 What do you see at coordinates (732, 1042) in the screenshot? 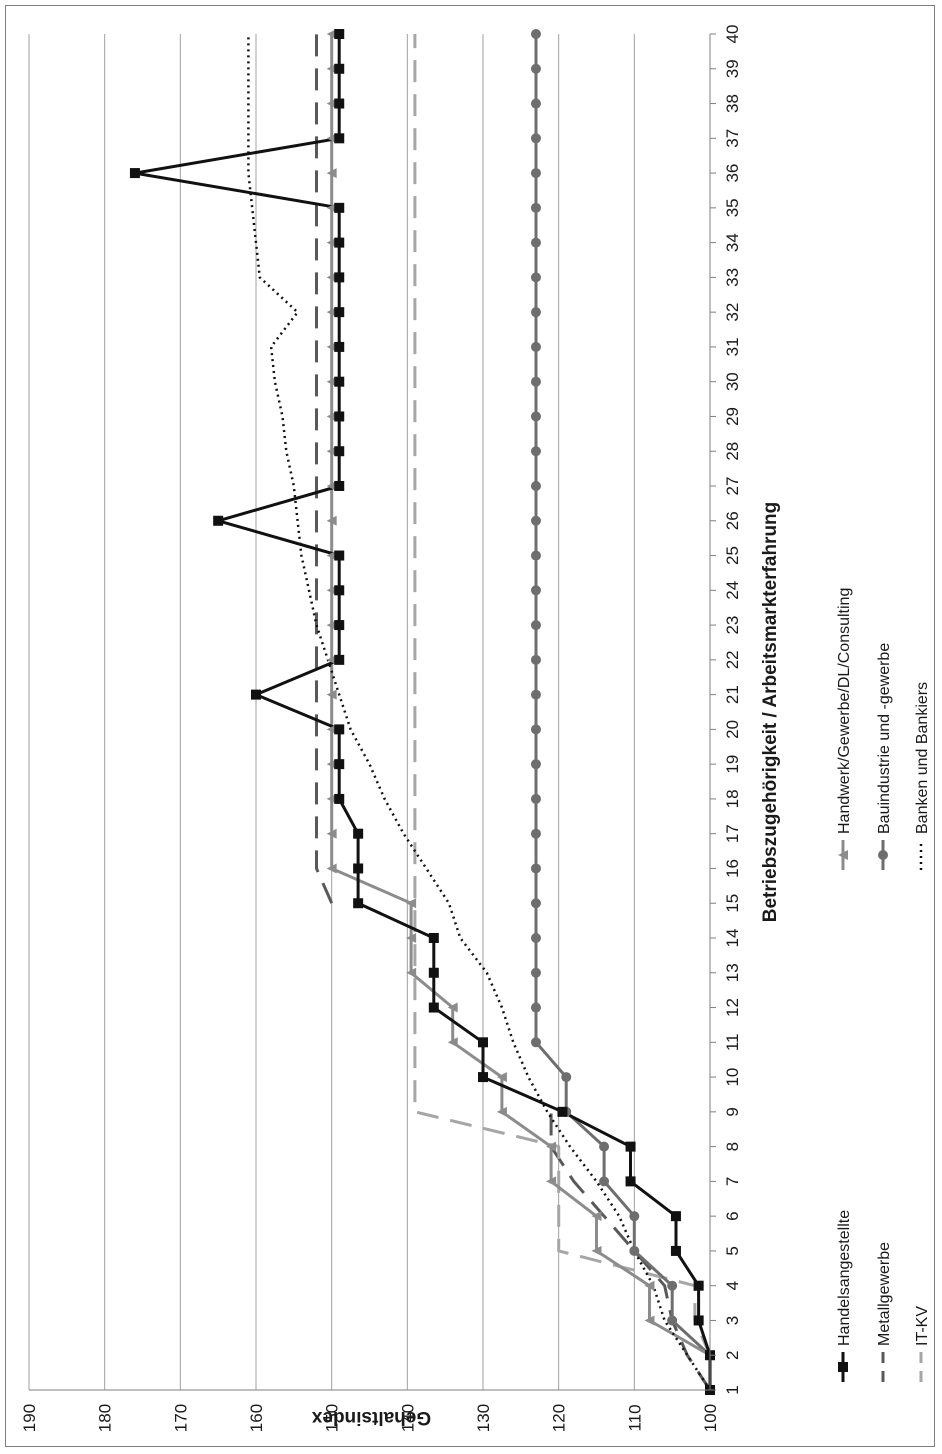
I see `category-tick-label-11: 11` at bounding box center [732, 1042].